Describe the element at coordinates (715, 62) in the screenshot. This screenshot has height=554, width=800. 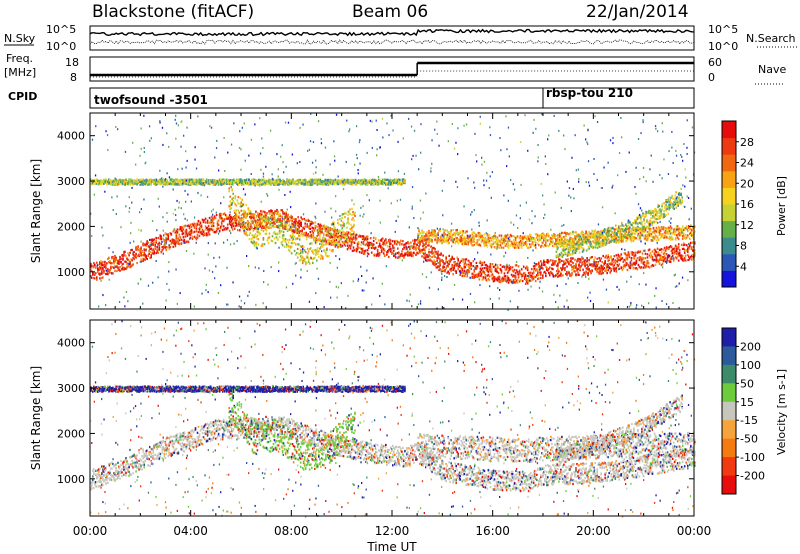
I see `nave-tick-high: 60` at that location.